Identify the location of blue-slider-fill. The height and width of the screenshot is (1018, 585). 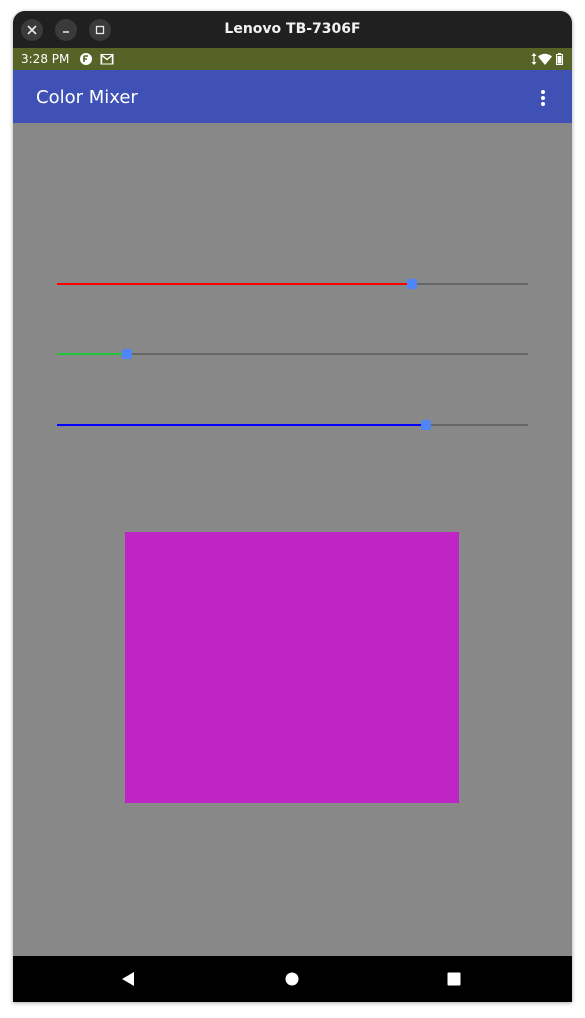
(241, 425).